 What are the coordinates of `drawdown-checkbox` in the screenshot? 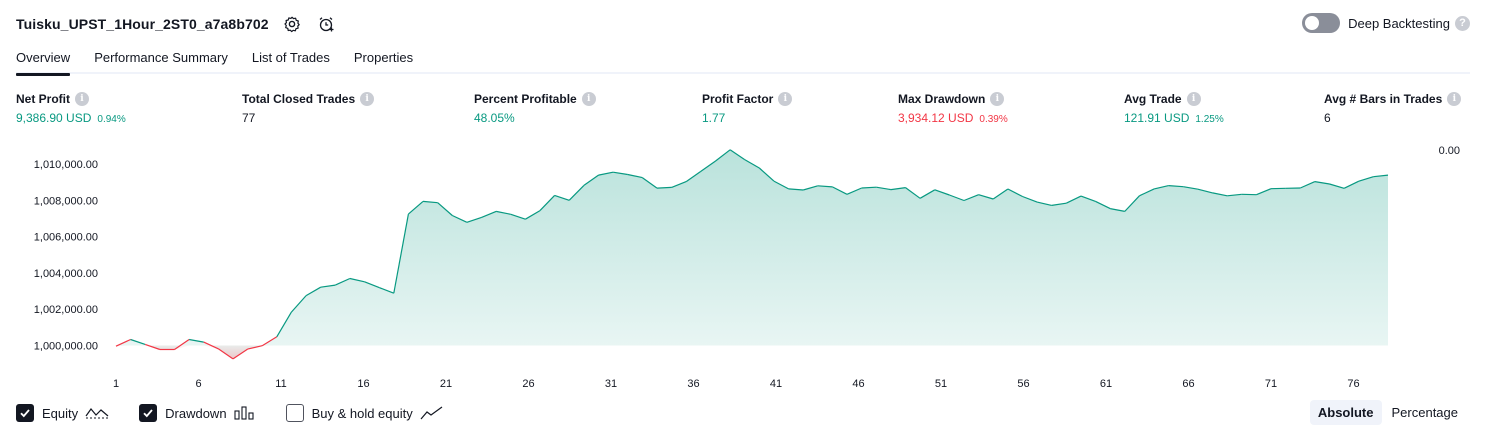 It's located at (148, 413).